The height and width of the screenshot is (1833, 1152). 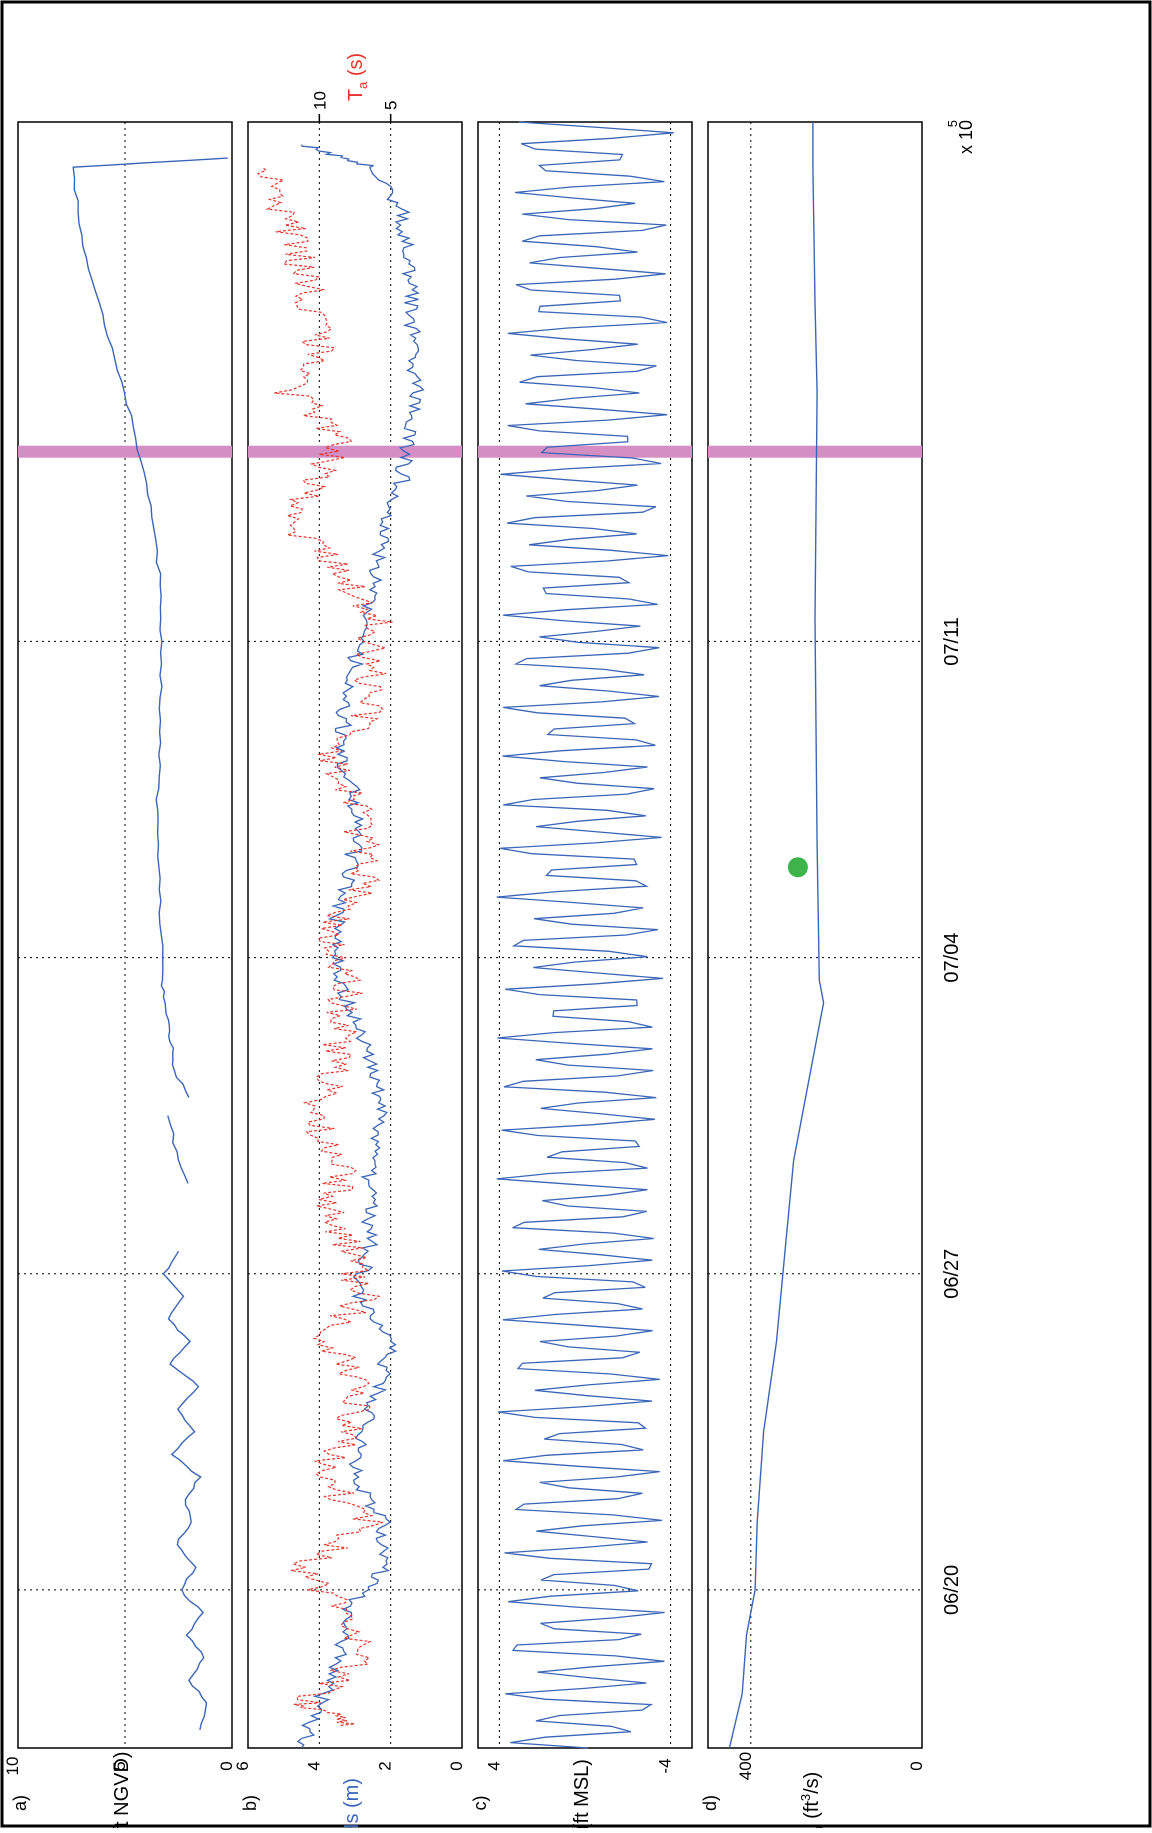 I want to click on panel-label: b), so click(x=250, y=1803).